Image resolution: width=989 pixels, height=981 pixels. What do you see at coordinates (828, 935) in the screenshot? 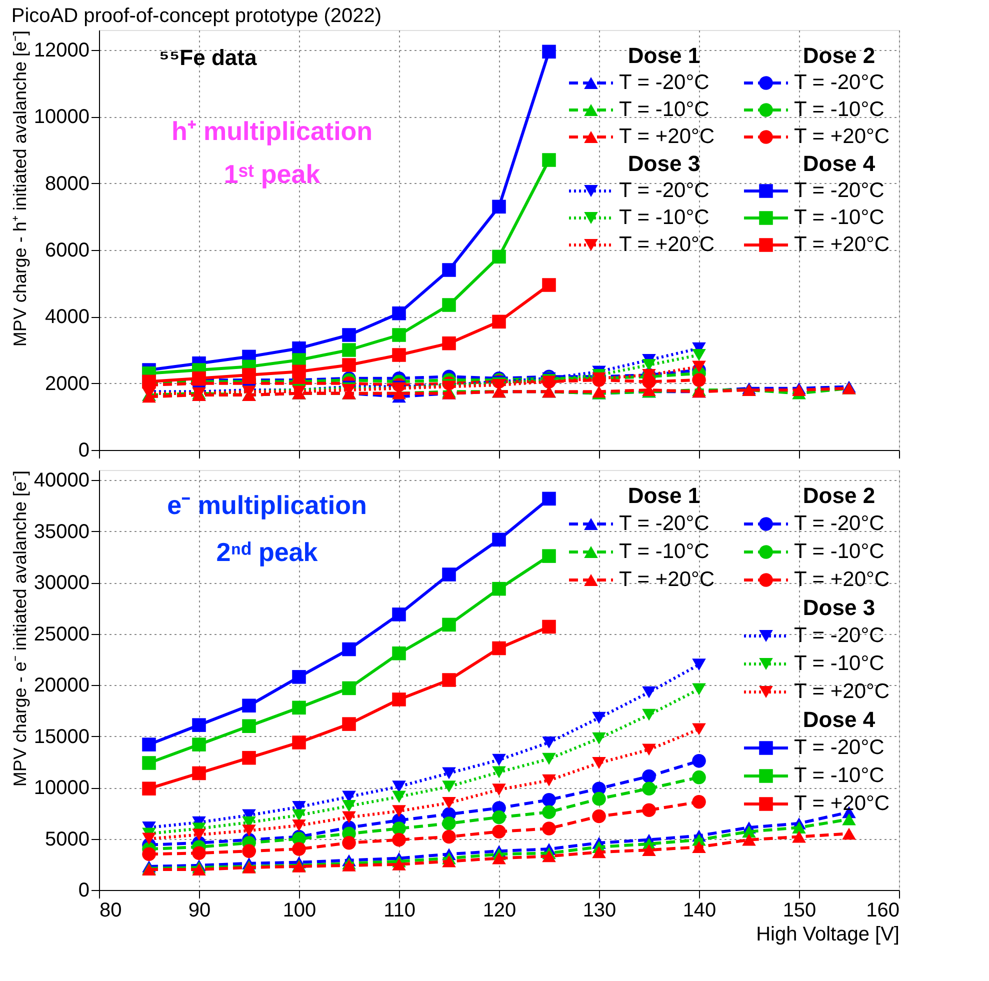
I see `x-axis-title: High Voltage [V]` at bounding box center [828, 935].